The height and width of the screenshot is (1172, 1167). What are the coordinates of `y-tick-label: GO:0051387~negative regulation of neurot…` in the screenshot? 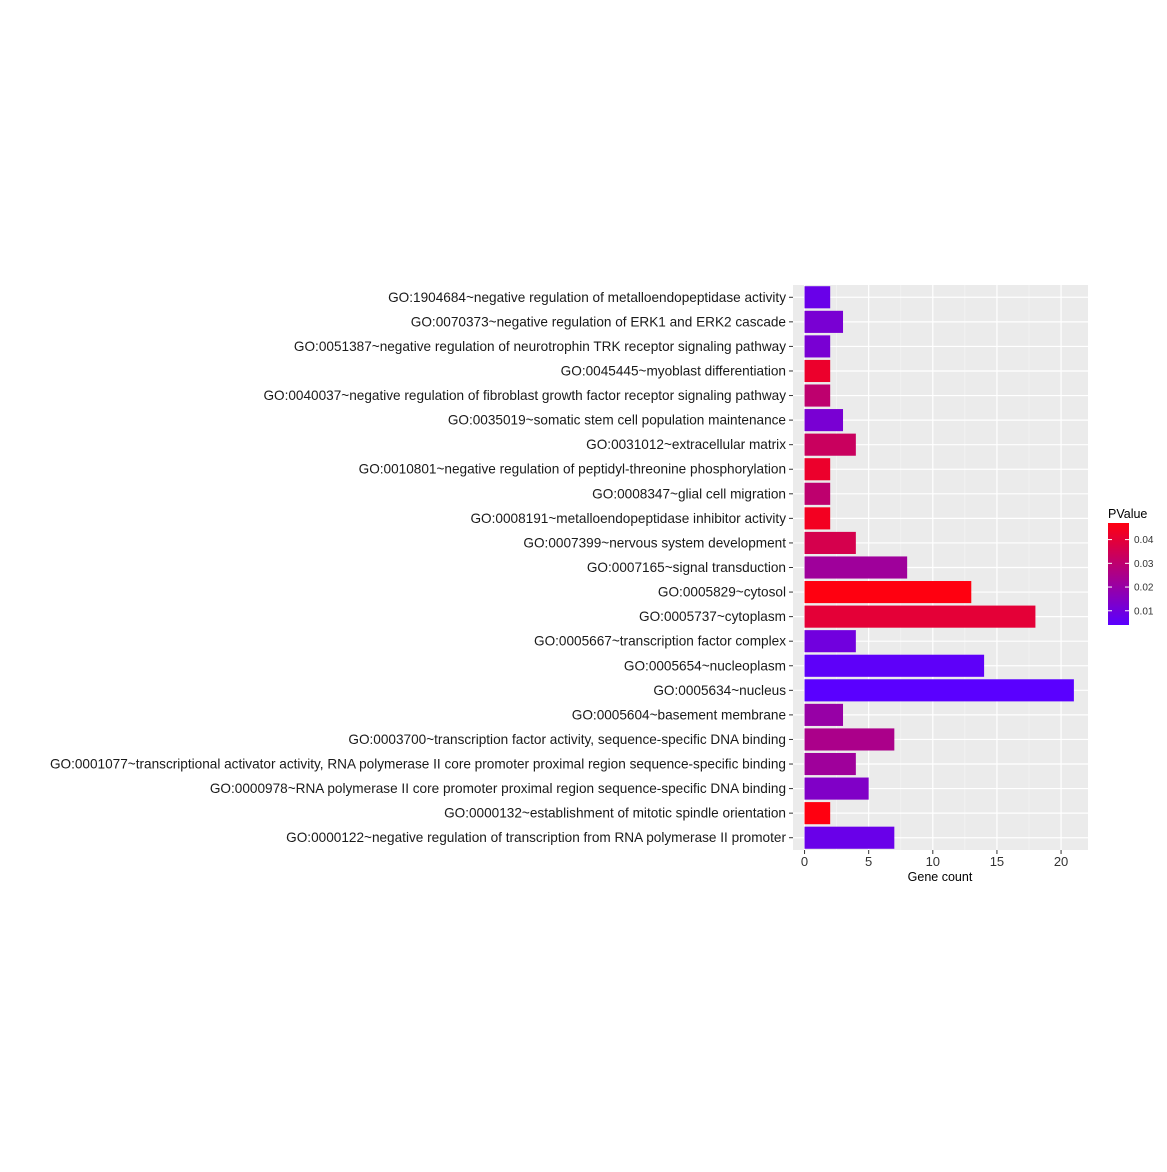 It's located at (540, 346).